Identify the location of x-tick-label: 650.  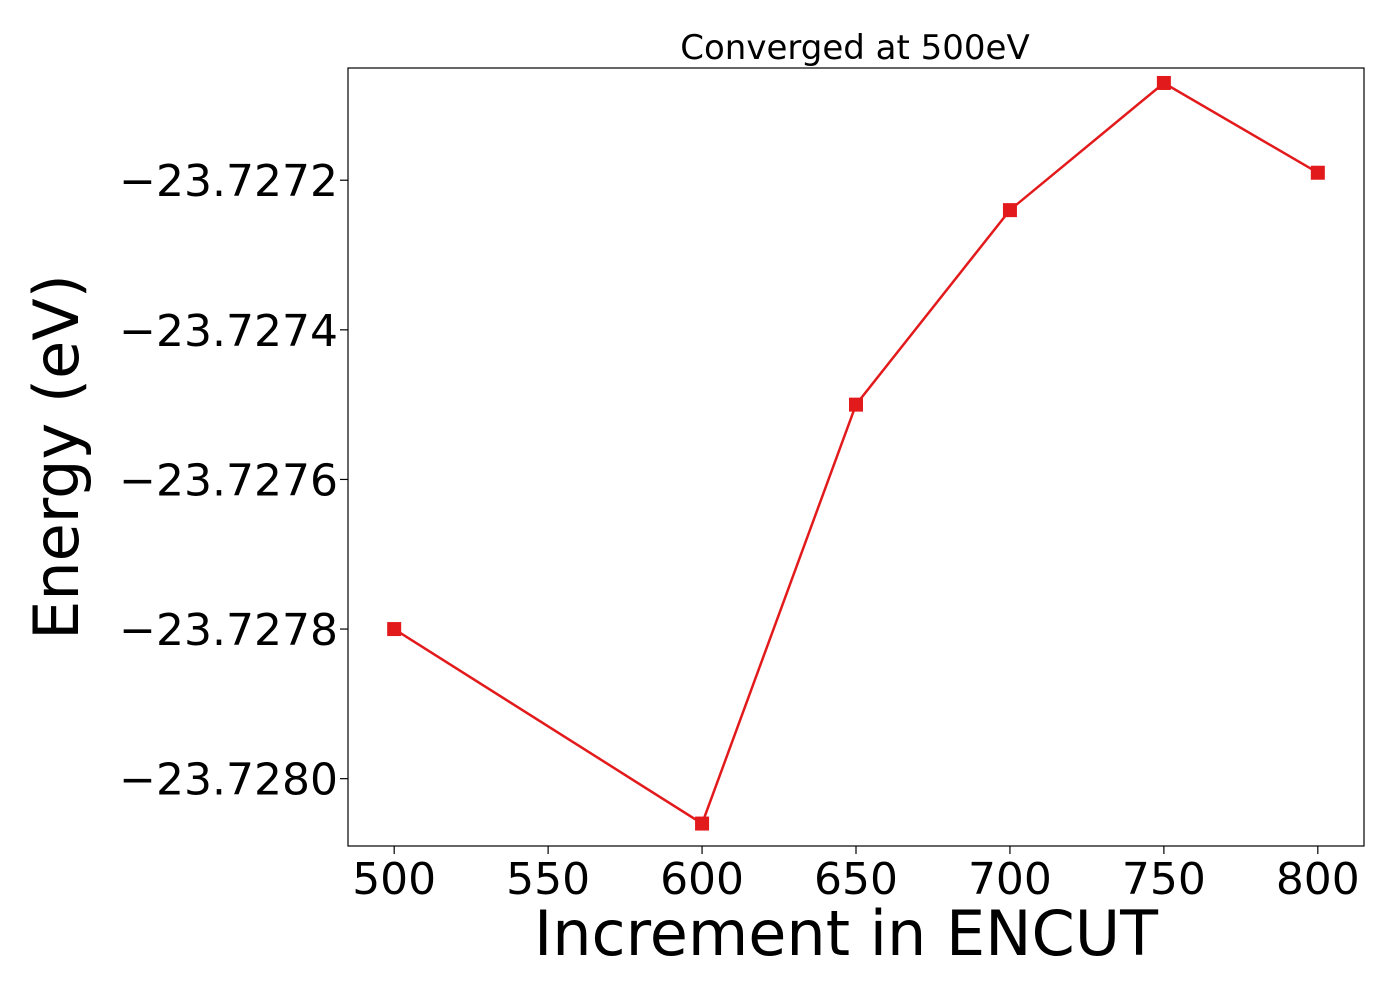
(856, 879).